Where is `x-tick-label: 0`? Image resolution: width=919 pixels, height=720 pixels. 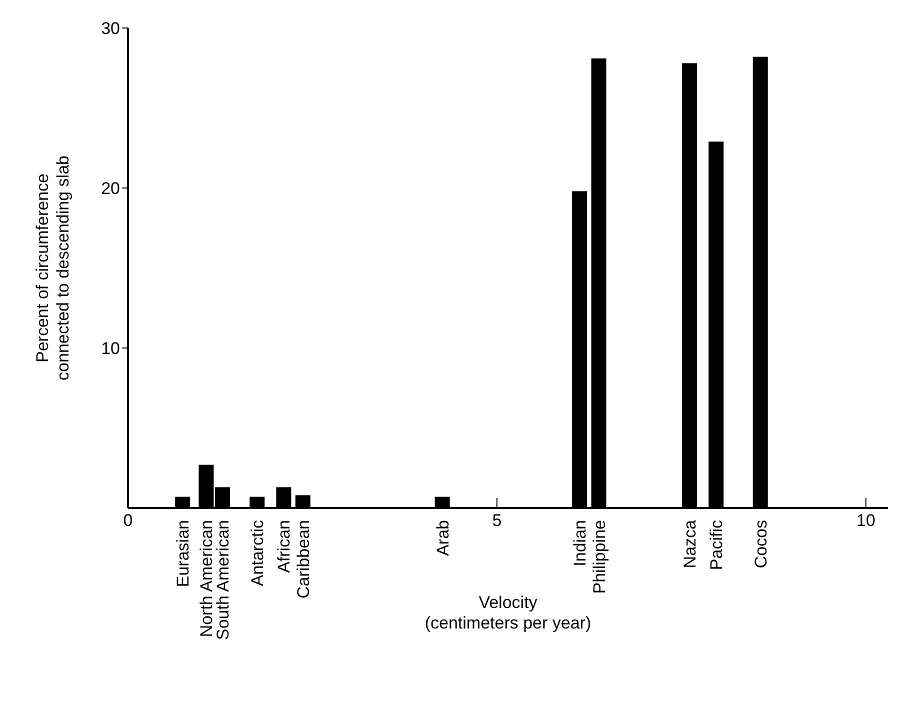
x-tick-label: 0 is located at coordinates (128, 520).